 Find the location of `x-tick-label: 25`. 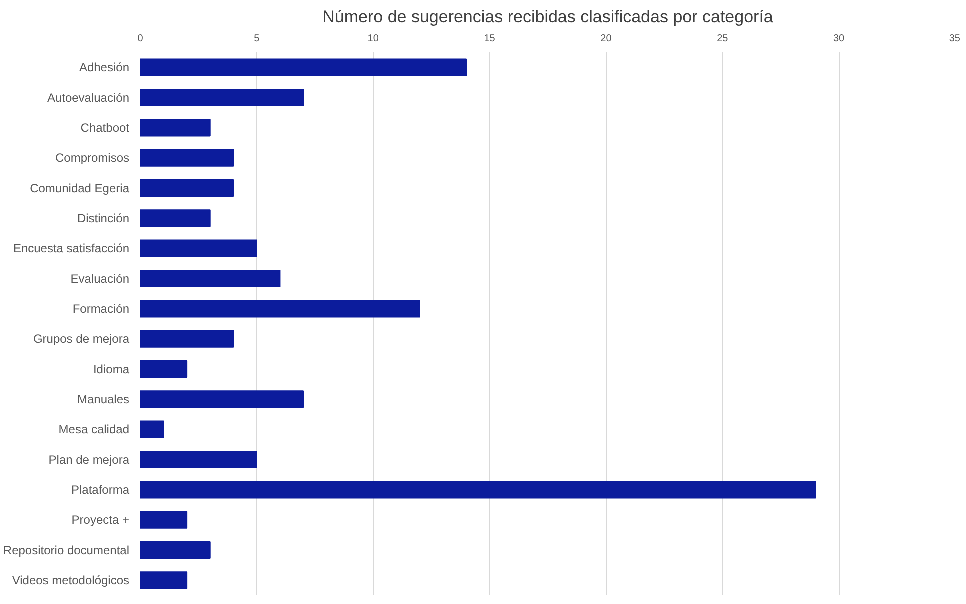

x-tick-label: 25 is located at coordinates (723, 39).